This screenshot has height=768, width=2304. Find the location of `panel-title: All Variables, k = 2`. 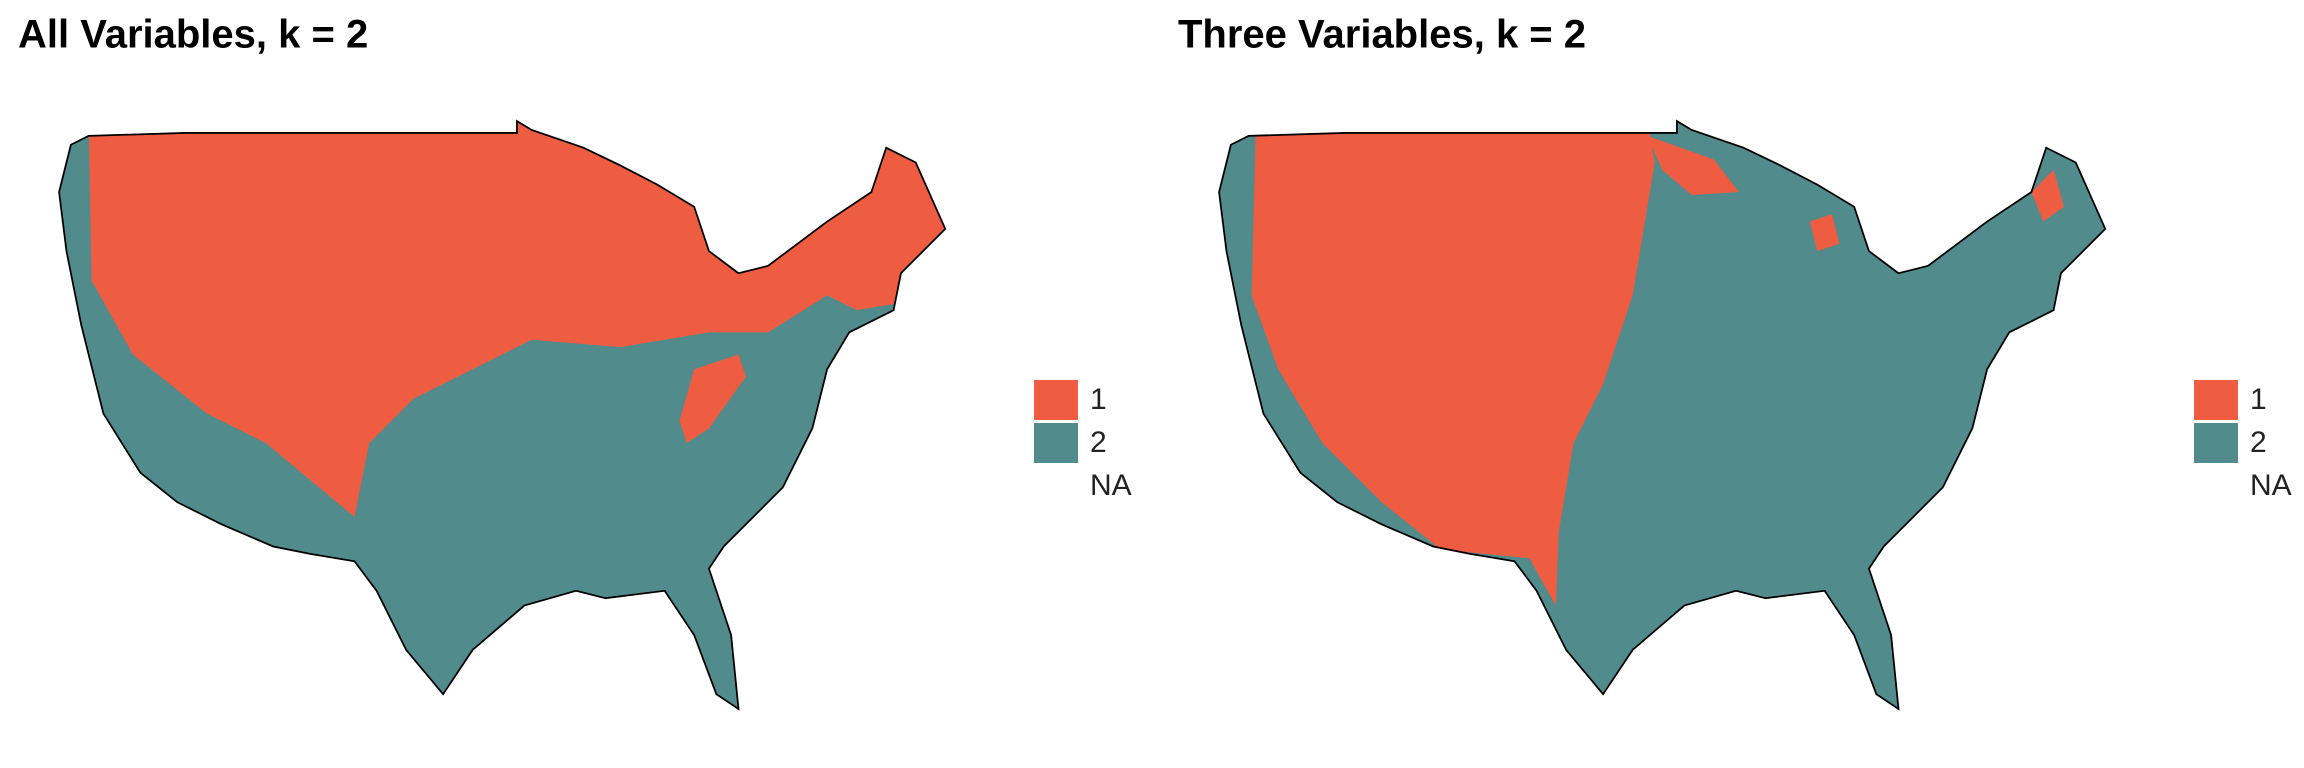

panel-title: All Variables, k = 2 is located at coordinates (193, 35).